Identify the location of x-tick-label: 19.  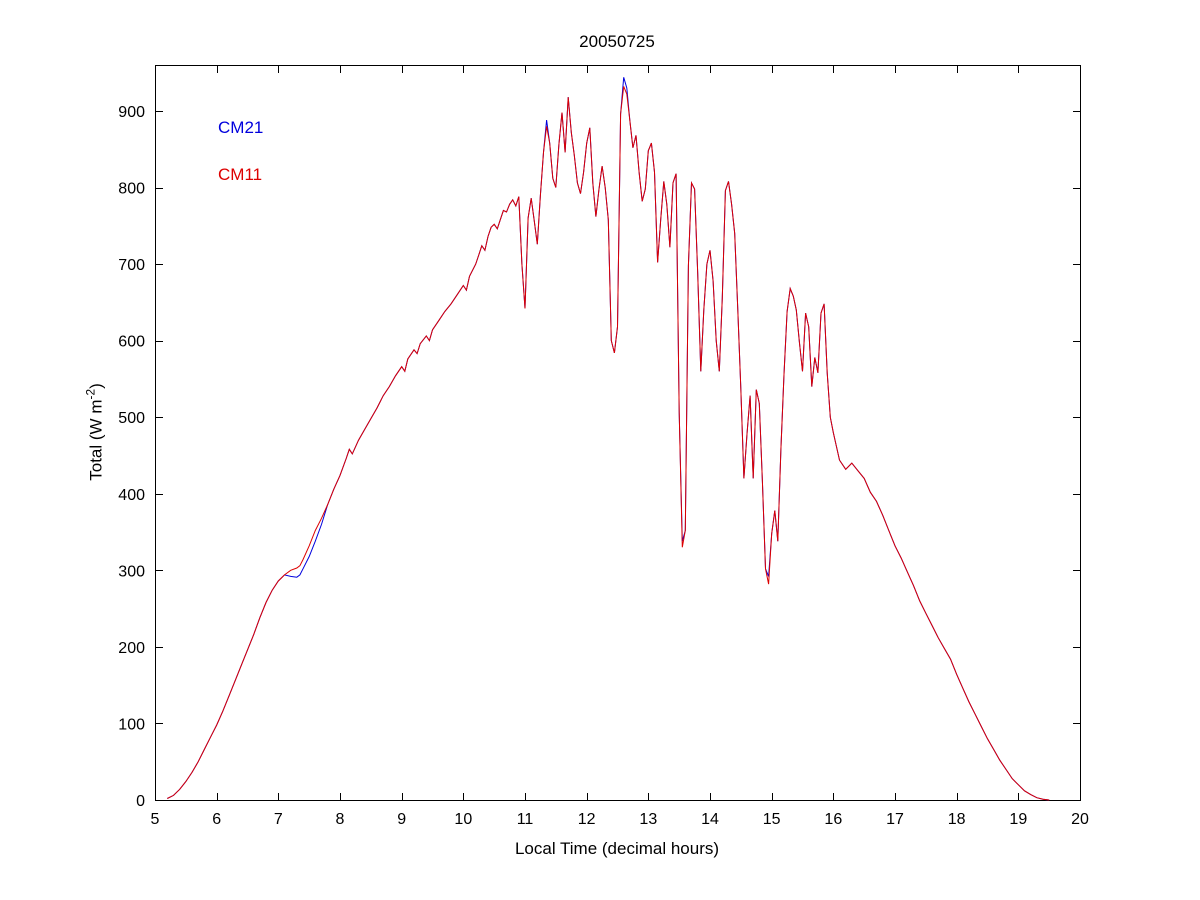
(1018, 819).